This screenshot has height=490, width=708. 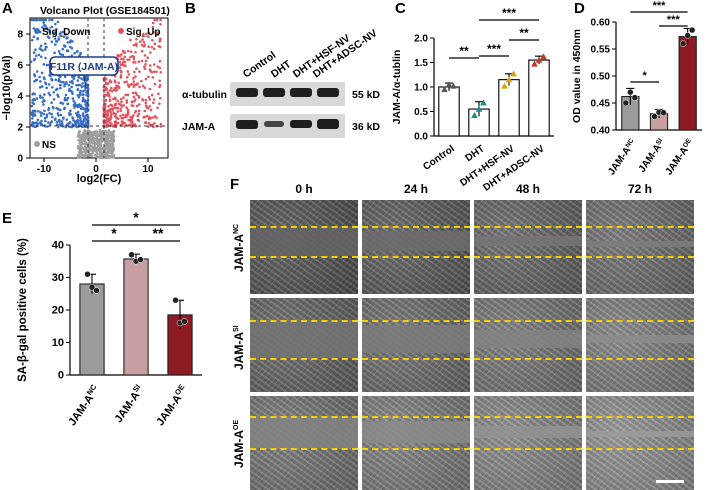 What do you see at coordinates (44, 169) in the screenshot?
I see `volcano-xtick-label: -10` at bounding box center [44, 169].